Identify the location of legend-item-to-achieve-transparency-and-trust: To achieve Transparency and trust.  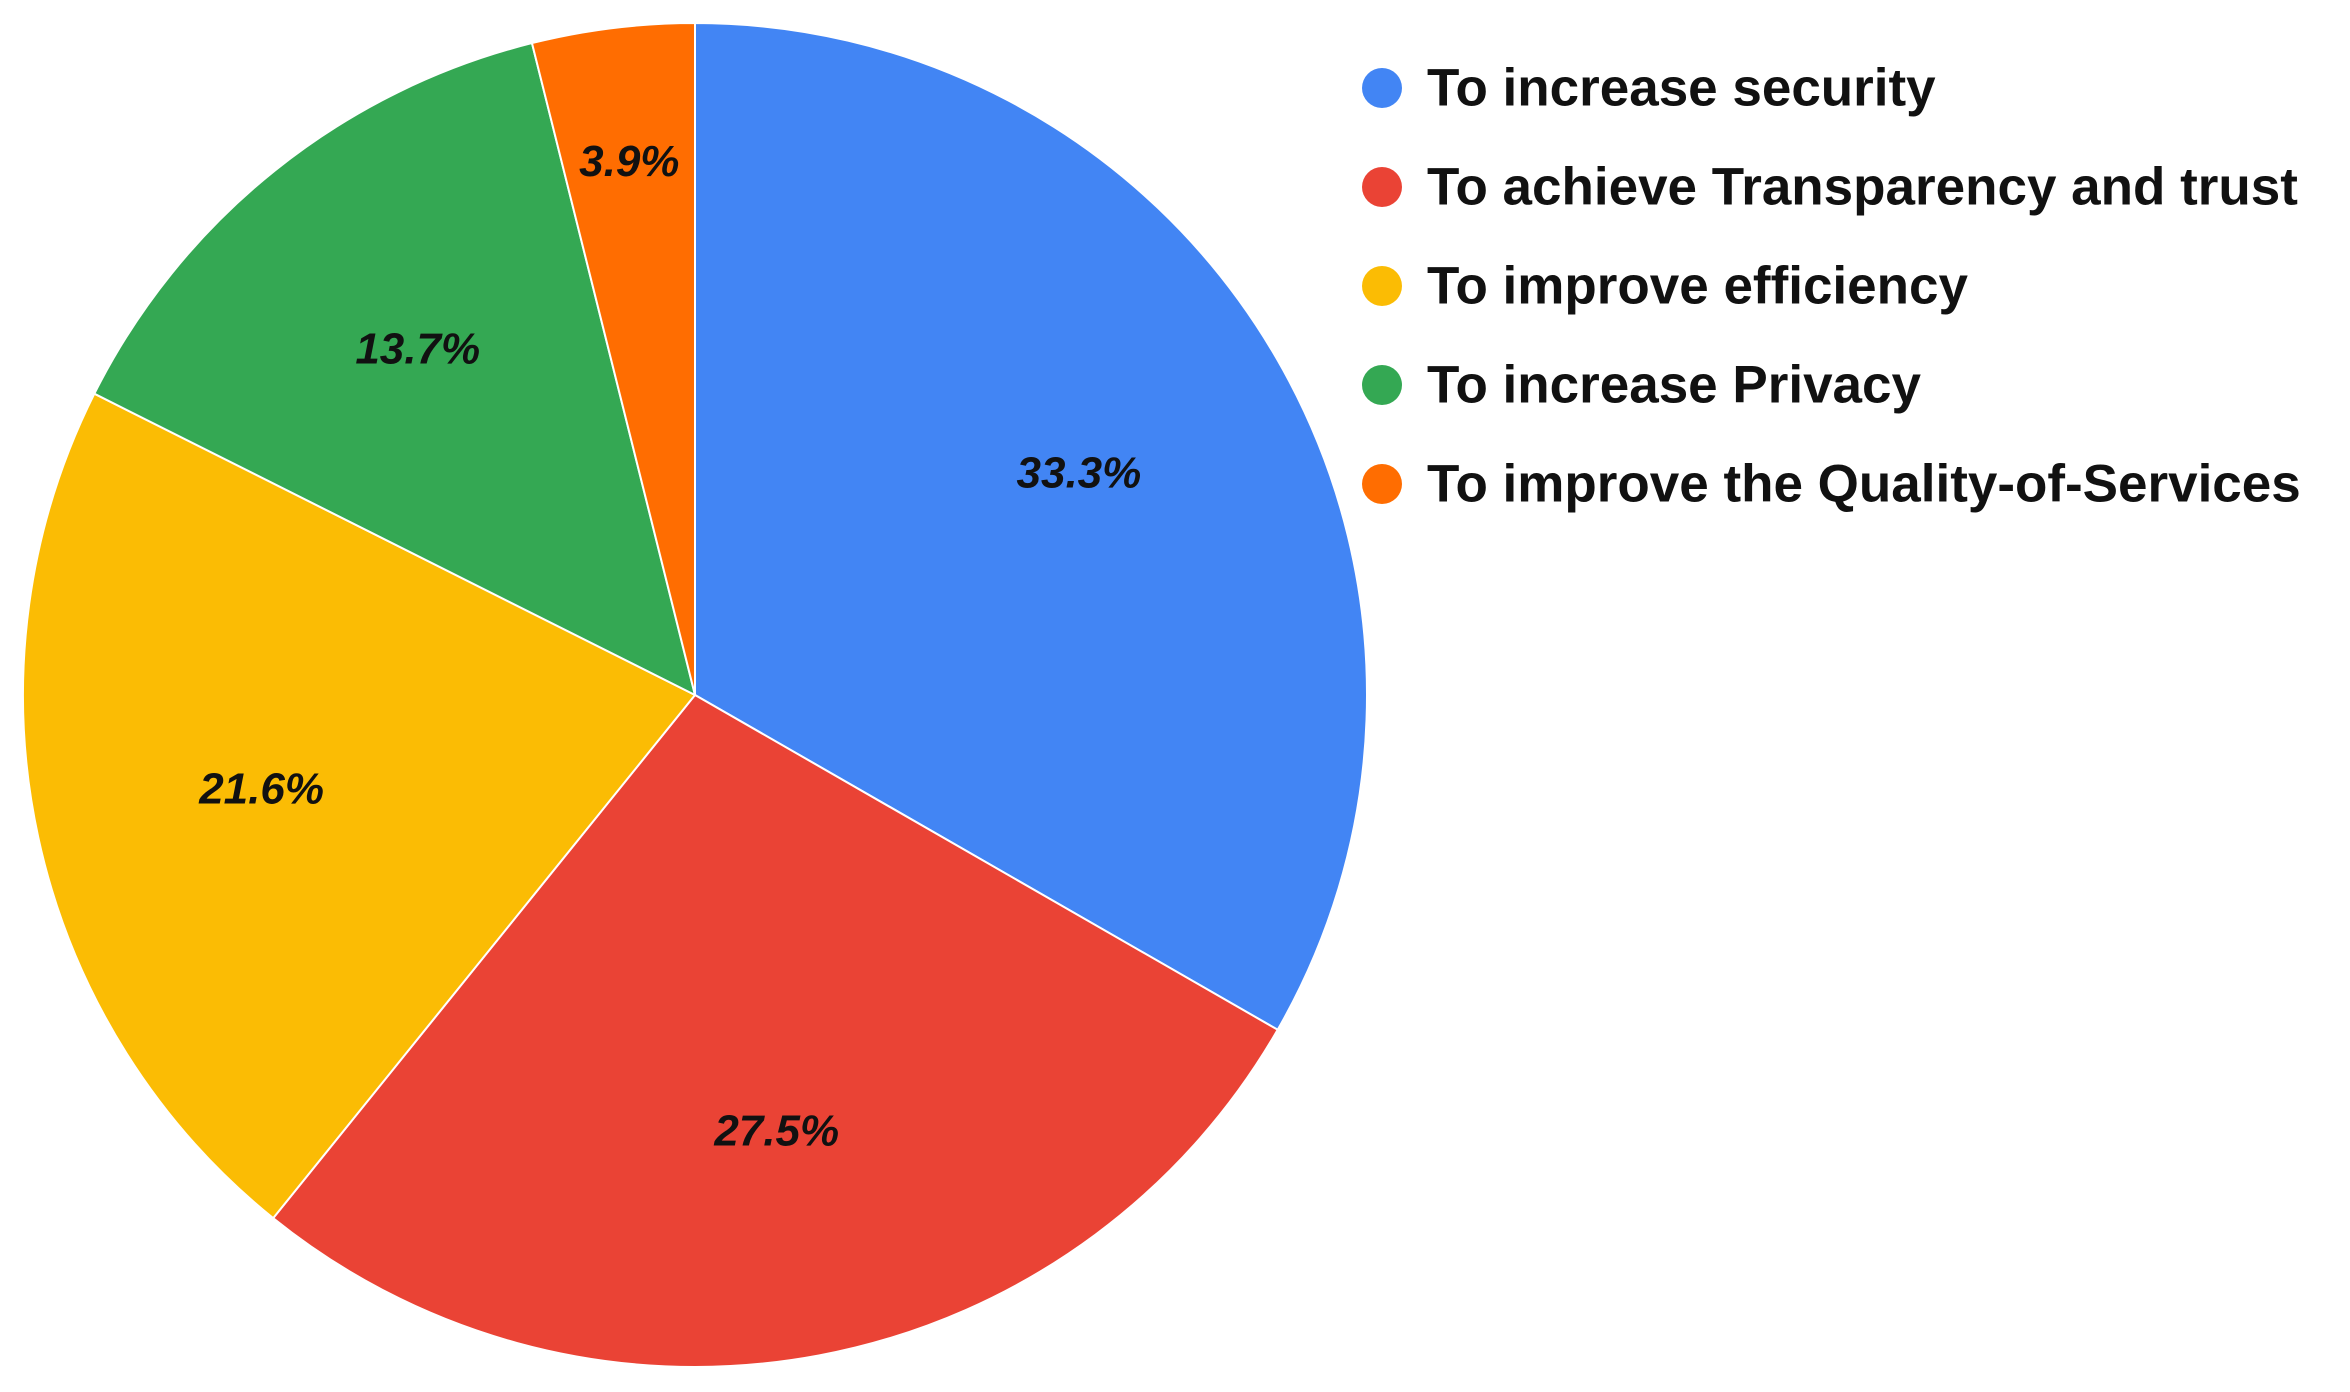
(1830, 187).